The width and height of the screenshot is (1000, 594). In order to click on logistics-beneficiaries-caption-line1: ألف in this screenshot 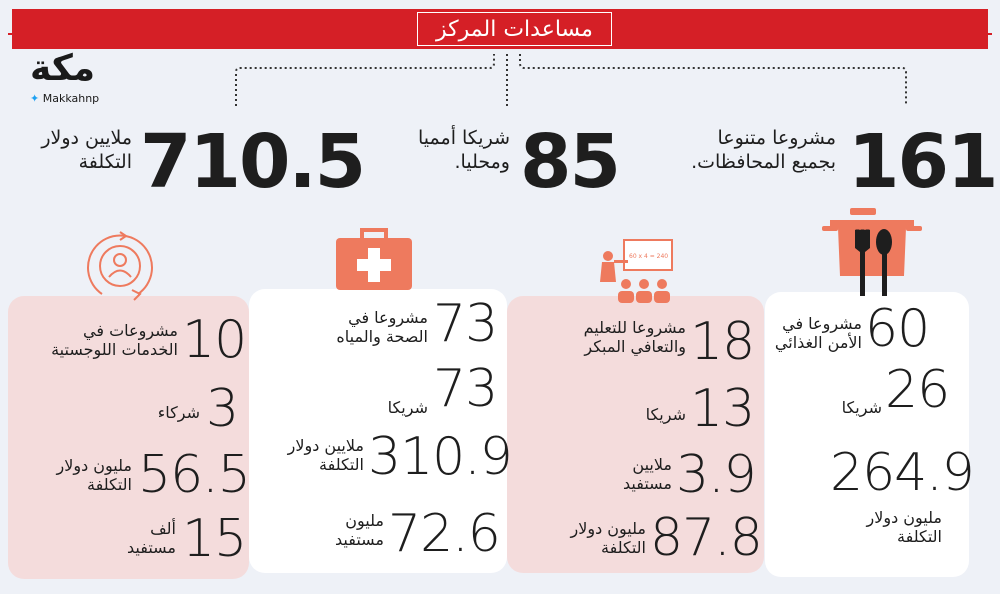, I will do `click(163, 528)`.